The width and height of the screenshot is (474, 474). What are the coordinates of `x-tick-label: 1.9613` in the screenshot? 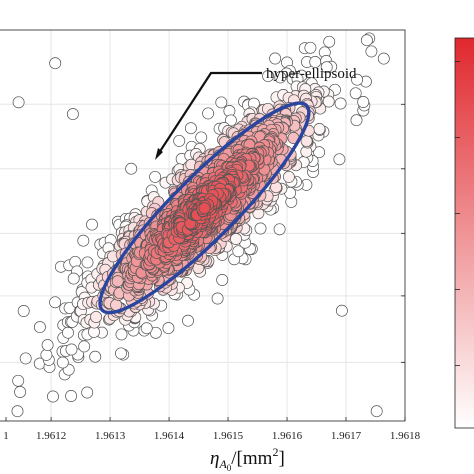 It's located at (110, 436).